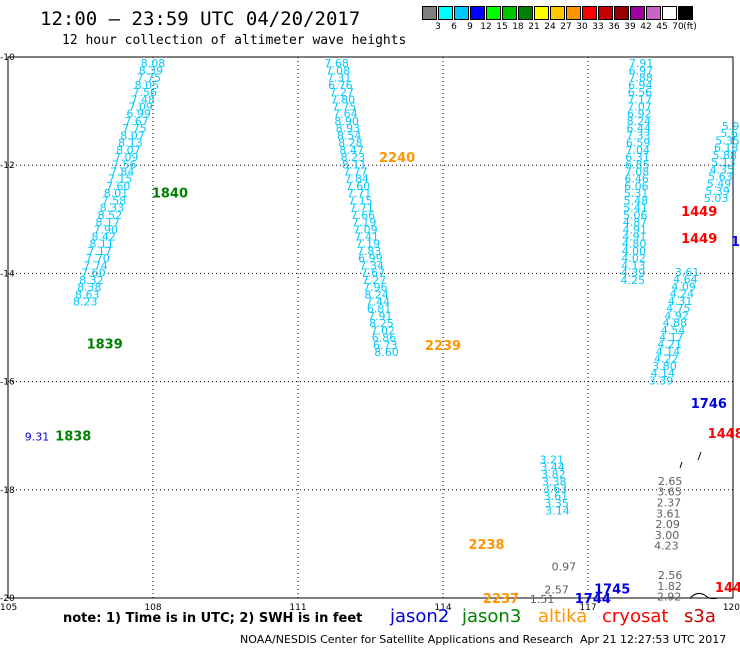  Describe the element at coordinates (349, 135) in the screenshot. I see `wave-height-value: 8.54` at that location.